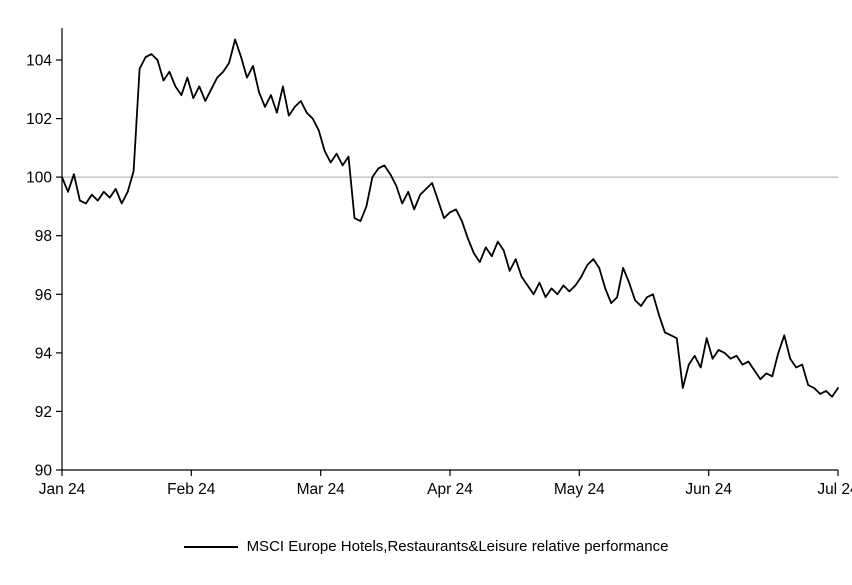 The height and width of the screenshot is (585, 852). What do you see at coordinates (191, 489) in the screenshot?
I see `x-tick-label: Feb 24` at bounding box center [191, 489].